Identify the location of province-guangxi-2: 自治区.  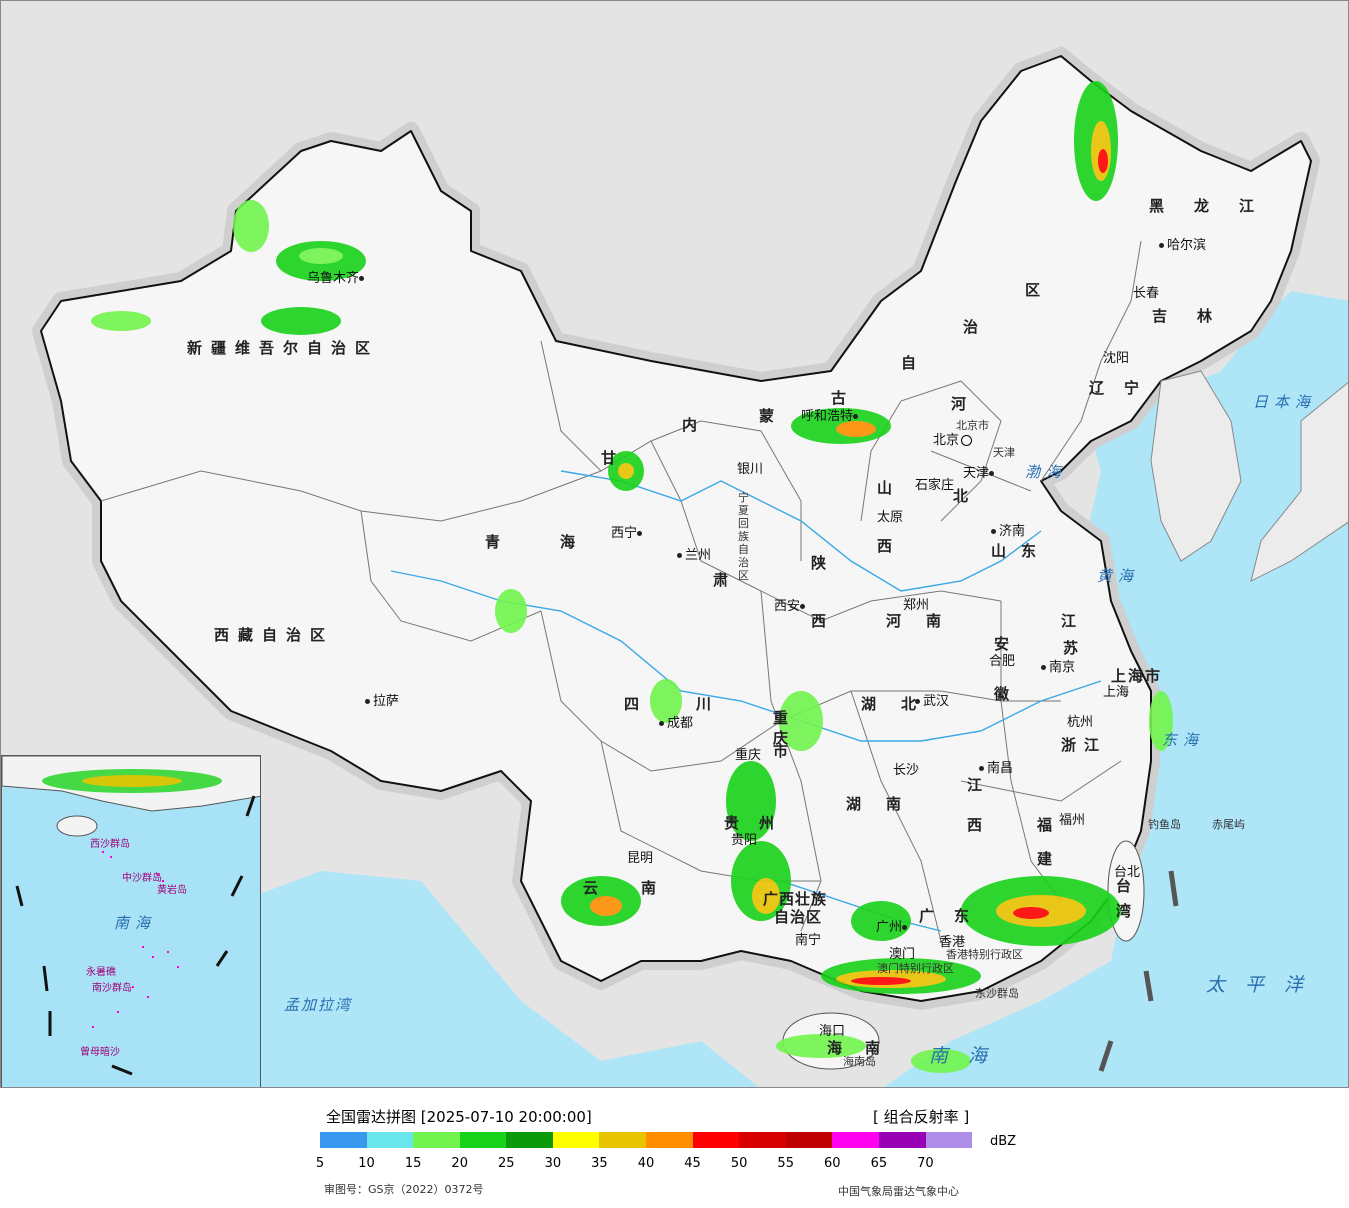
(798, 917).